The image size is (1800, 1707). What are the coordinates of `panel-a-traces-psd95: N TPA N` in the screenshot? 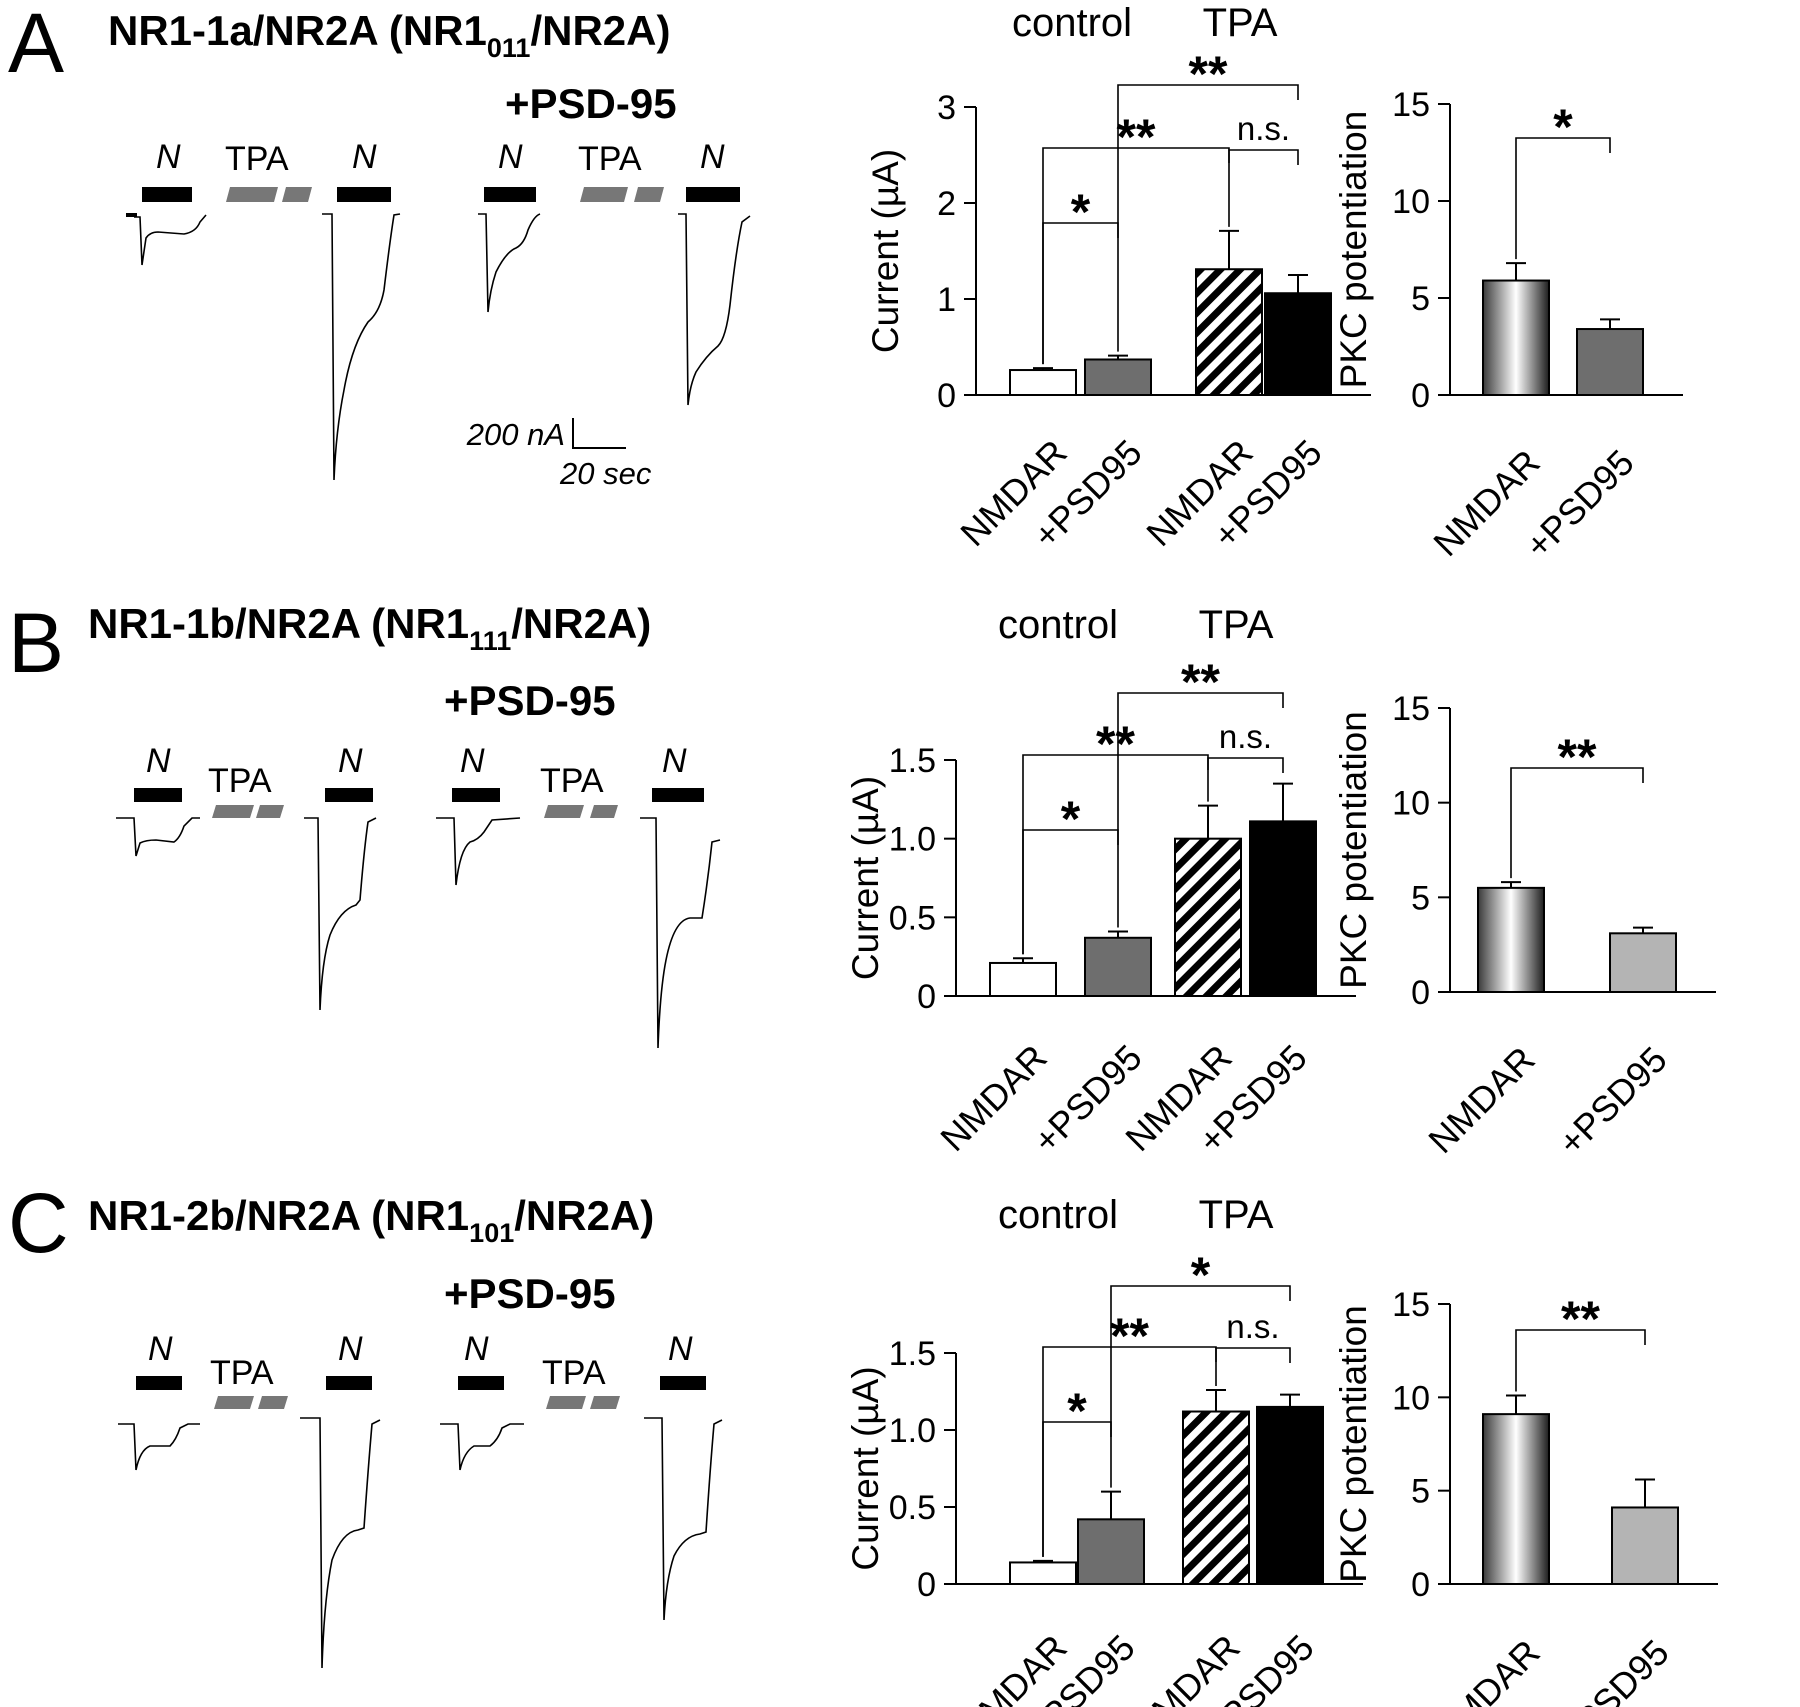 It's located at (614, 272).